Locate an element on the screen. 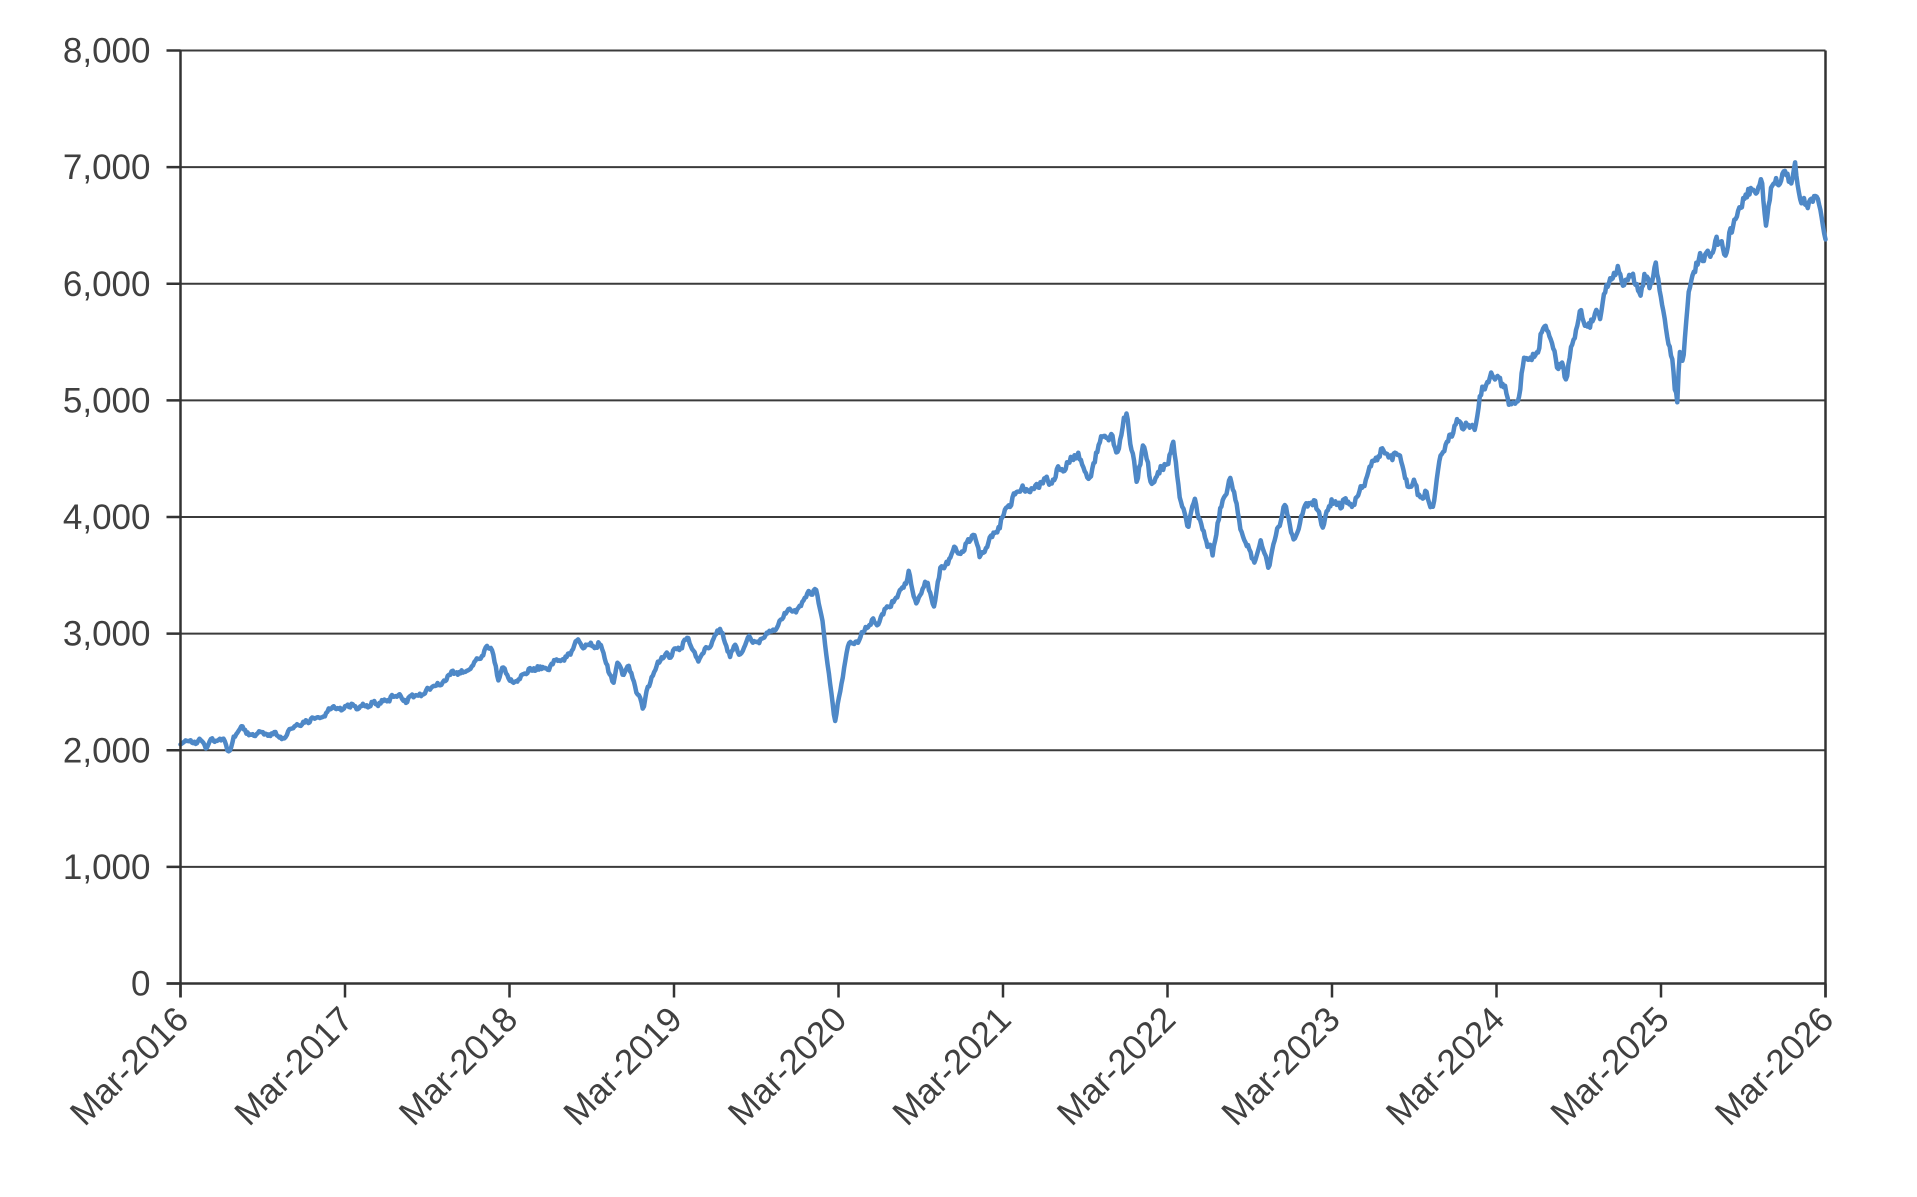  y-axis-tick-label: 1,000 is located at coordinates (107, 867).